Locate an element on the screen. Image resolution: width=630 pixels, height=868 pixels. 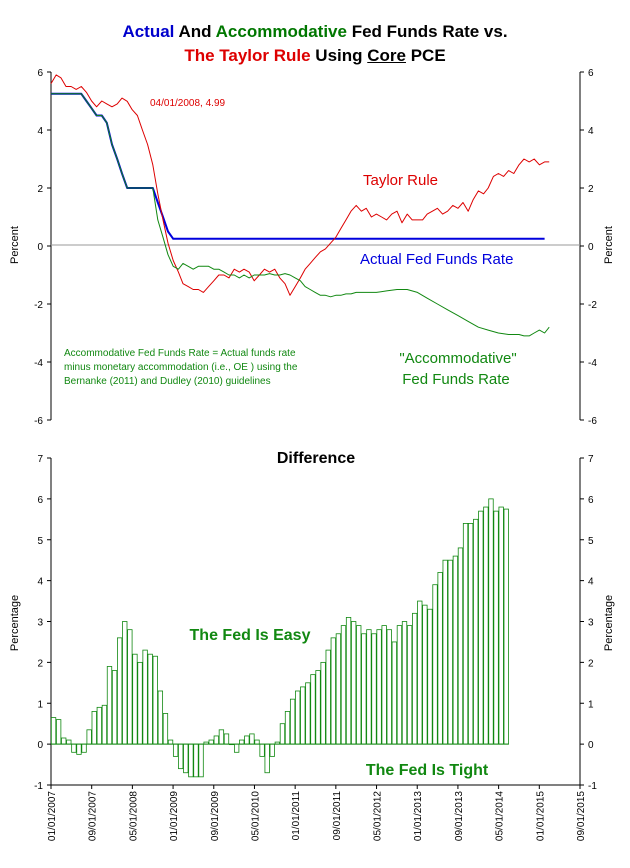
bottom-right-tick-label: 4 is located at coordinates (591, 582).